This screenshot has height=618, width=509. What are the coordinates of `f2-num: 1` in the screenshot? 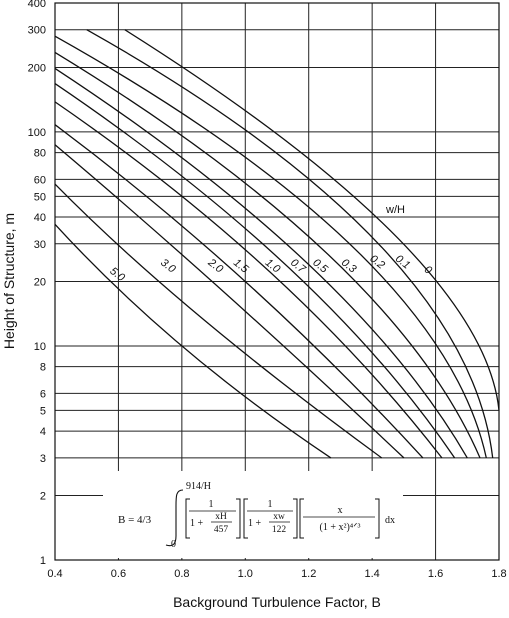 It's located at (270, 504).